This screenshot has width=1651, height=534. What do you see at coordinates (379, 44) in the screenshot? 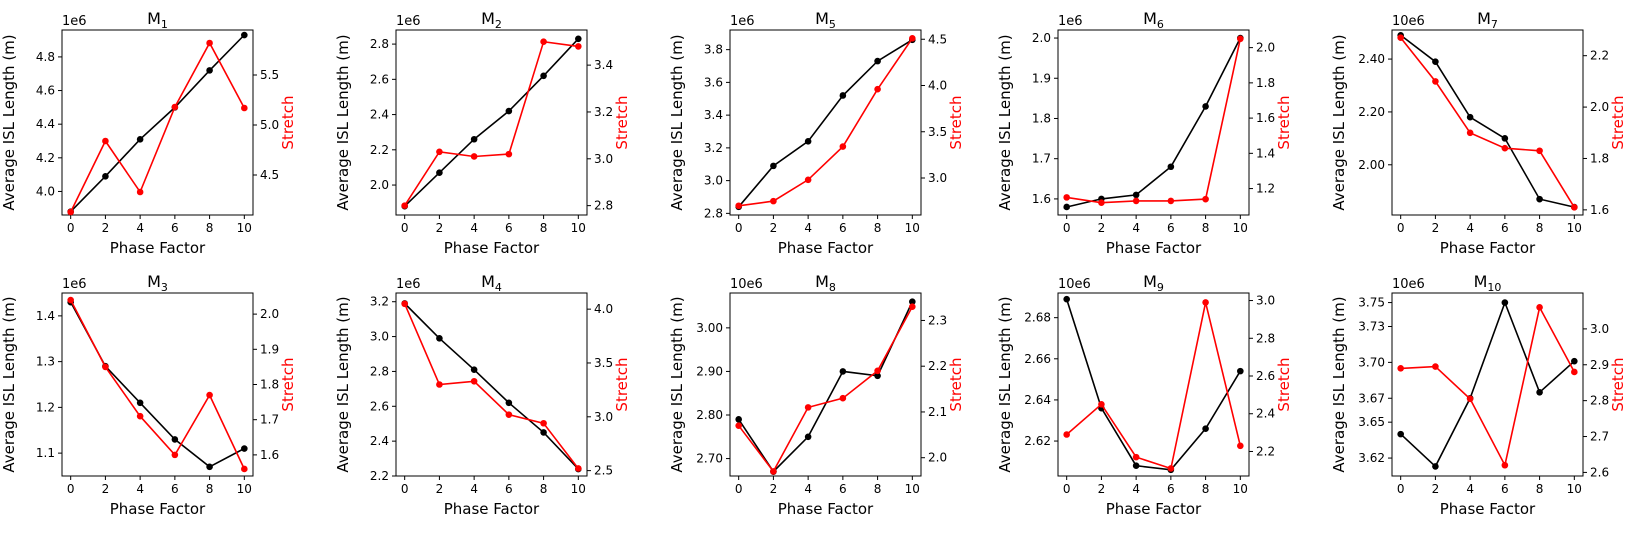
I see `y-tick-label: 2.8` at bounding box center [379, 44].